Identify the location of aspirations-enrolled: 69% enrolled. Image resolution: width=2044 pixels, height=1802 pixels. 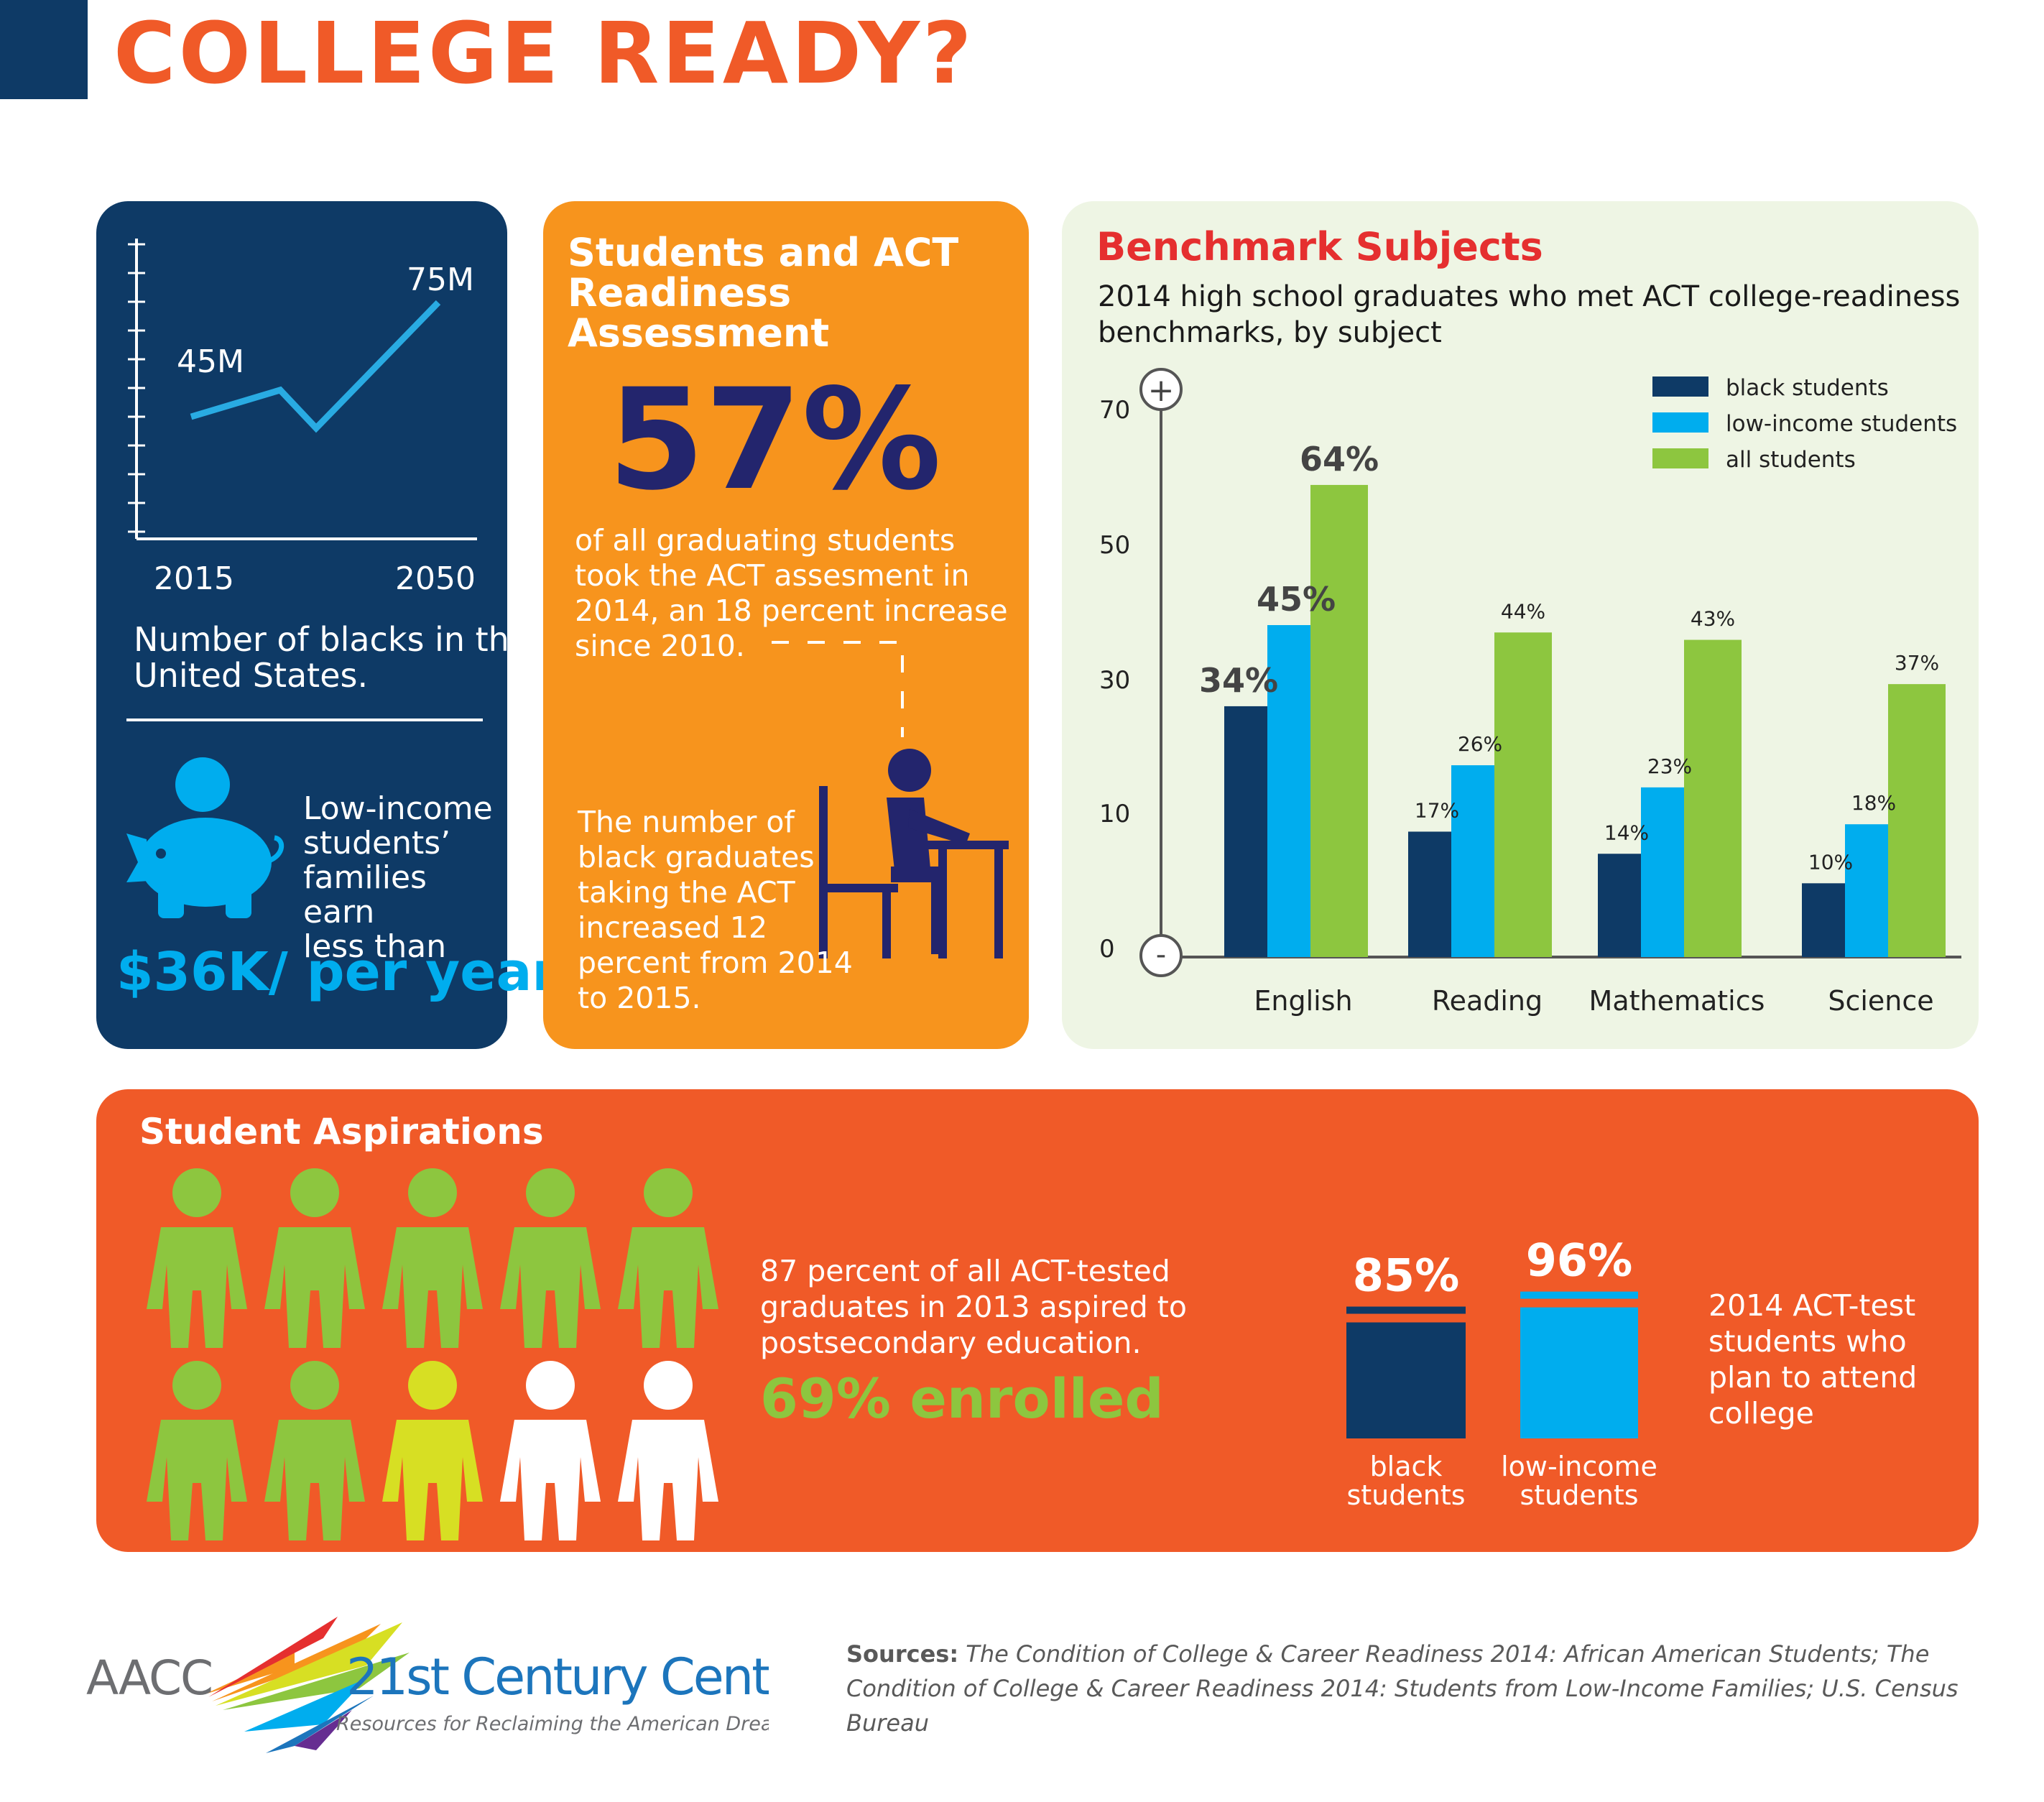
(962, 1399).